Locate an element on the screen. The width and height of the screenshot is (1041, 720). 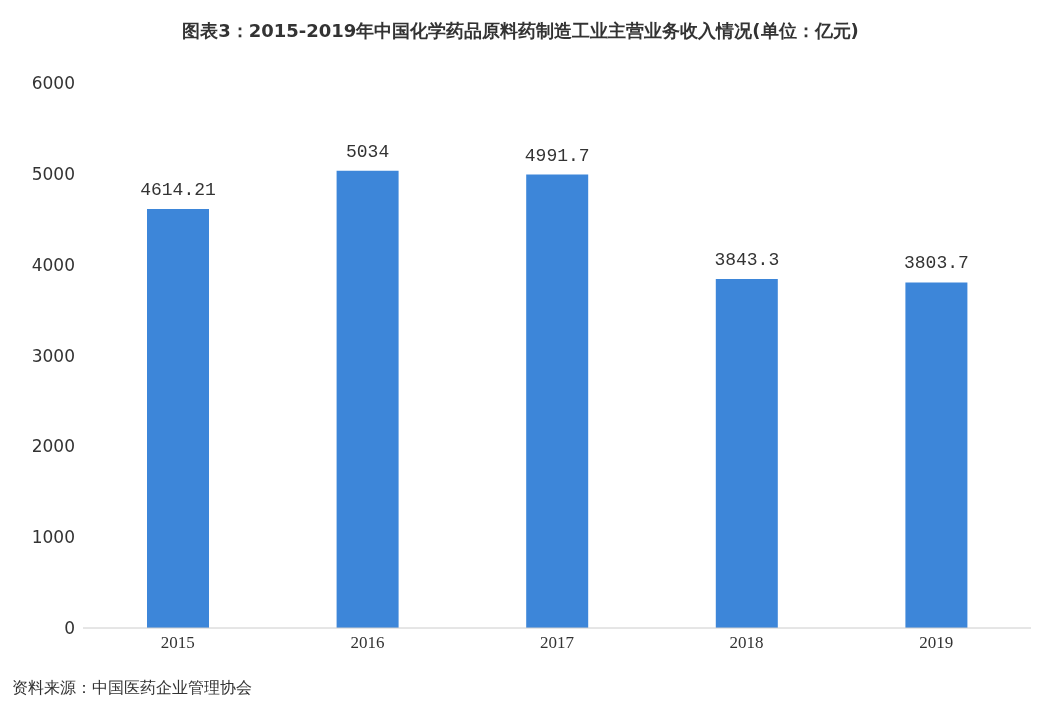
y-tick-label: 3000 is located at coordinates (53, 355).